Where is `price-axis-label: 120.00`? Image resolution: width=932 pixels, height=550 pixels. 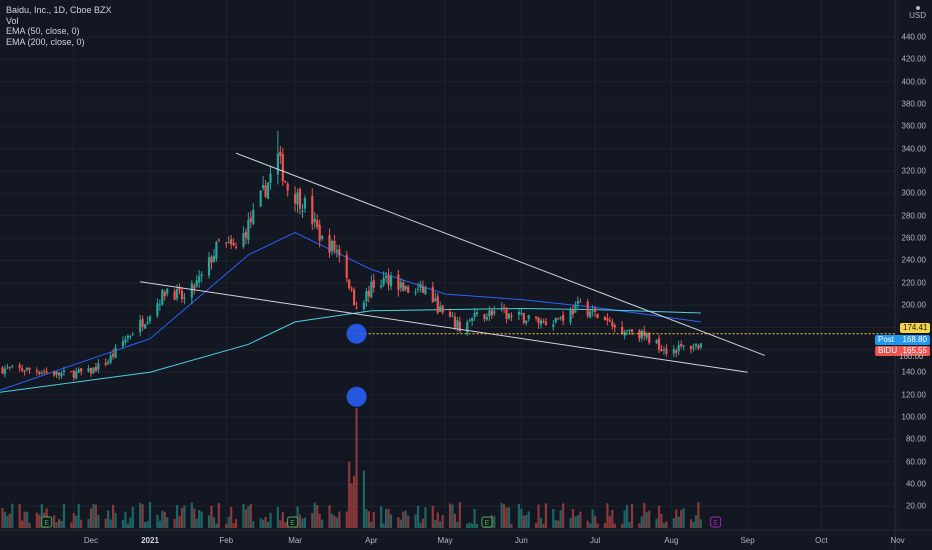 price-axis-label: 120.00 is located at coordinates (913, 395).